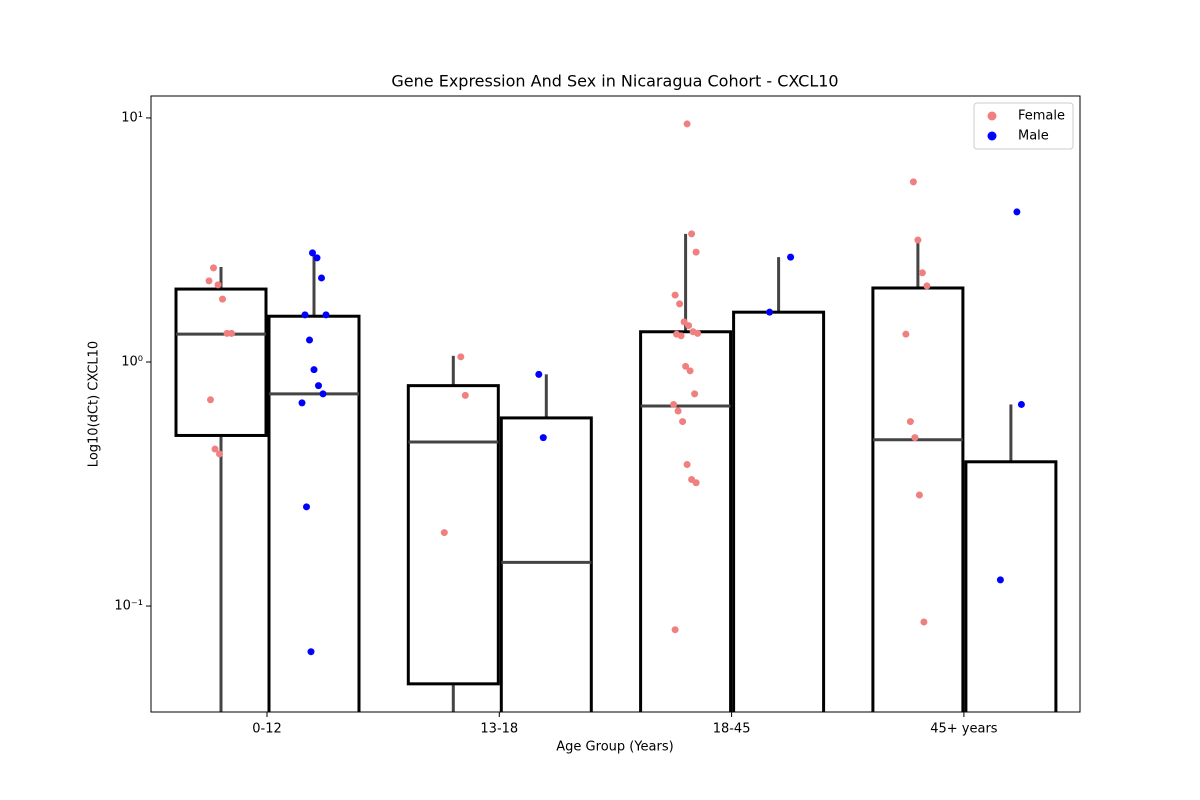 This screenshot has width=1200, height=800. What do you see at coordinates (614, 747) in the screenshot?
I see `x-axis-label: Age Group (Years)` at bounding box center [614, 747].